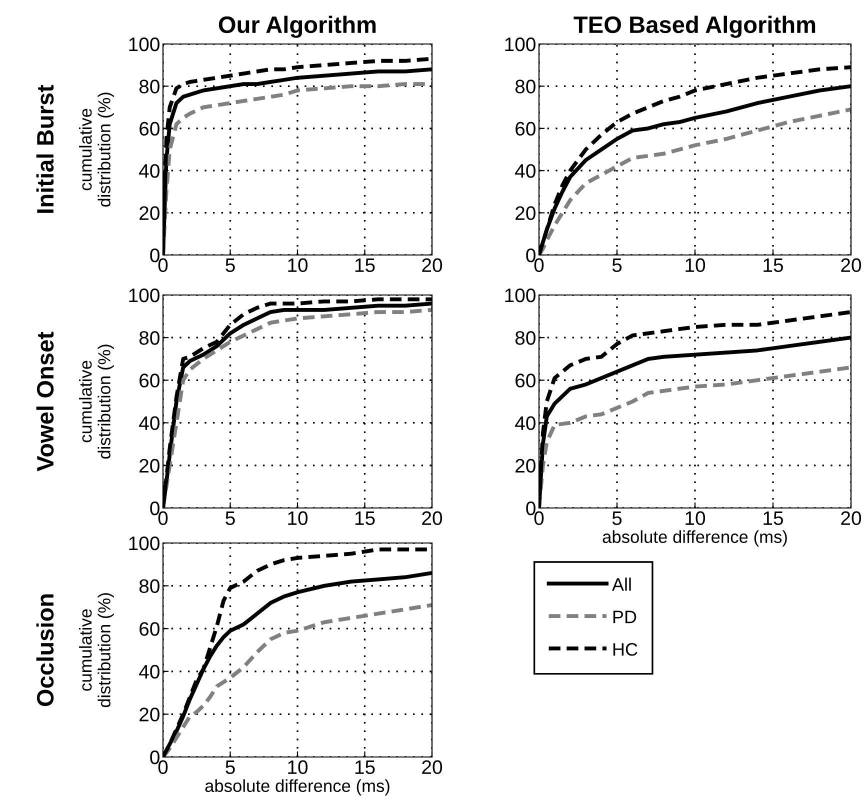 Image resolution: width=867 pixels, height=812 pixels. What do you see at coordinates (625, 649) in the screenshot?
I see `legend-label: HC` at bounding box center [625, 649].